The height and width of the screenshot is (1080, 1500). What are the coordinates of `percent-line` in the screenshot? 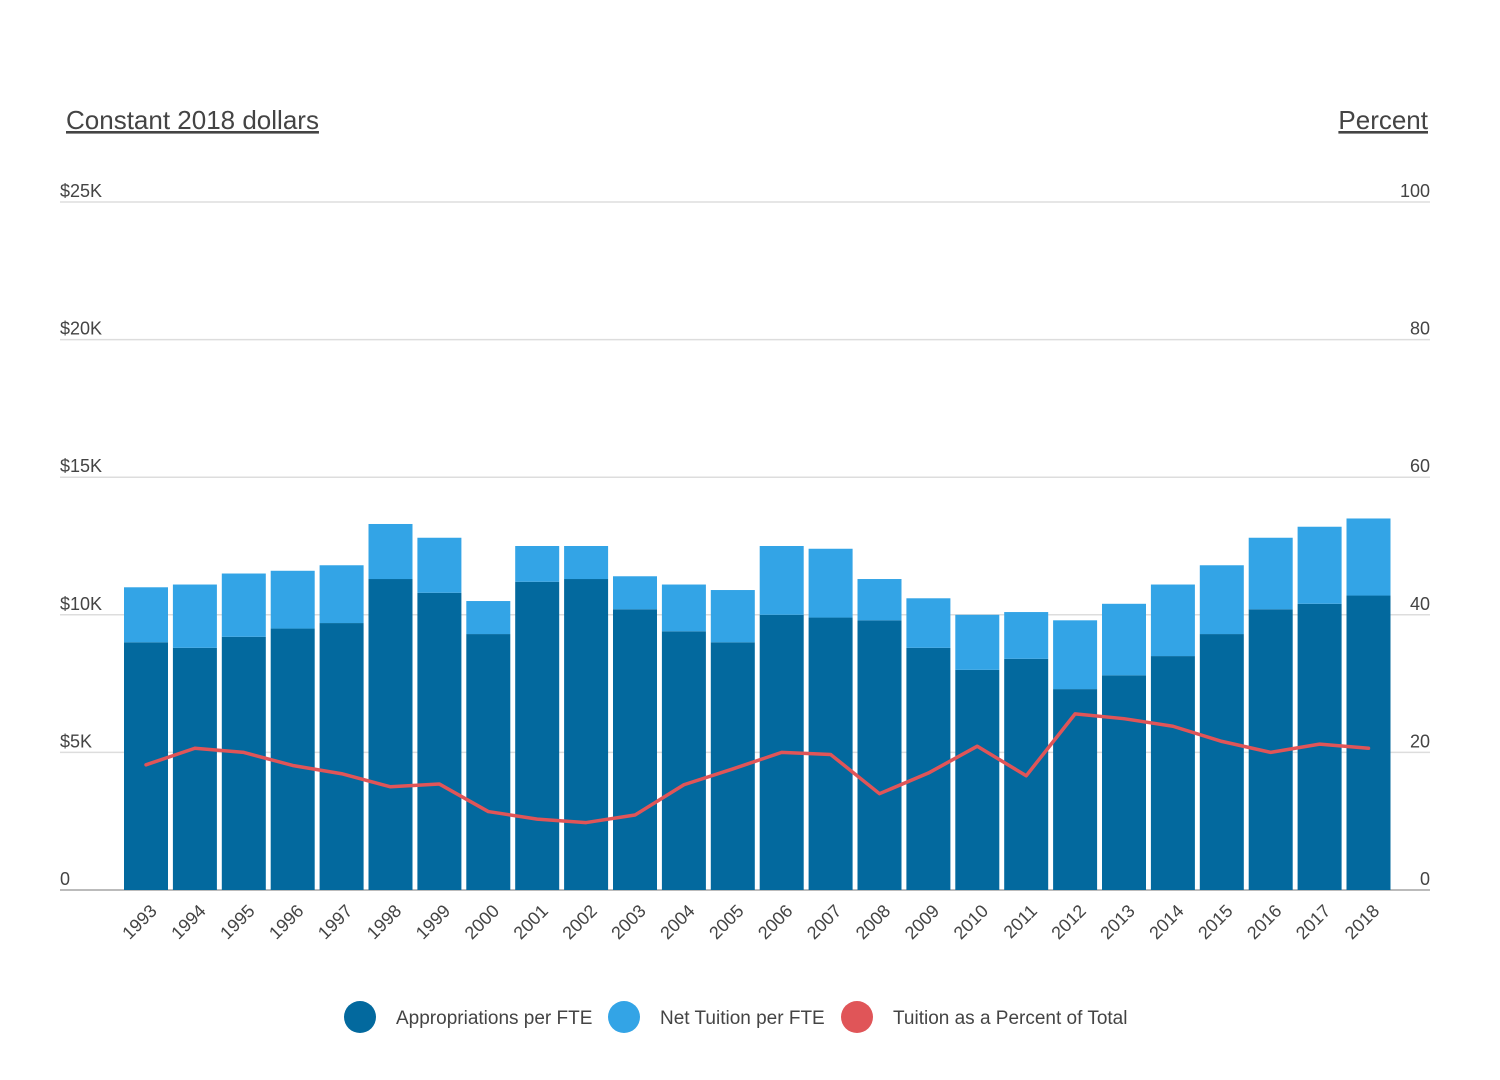 It's located at (757, 768).